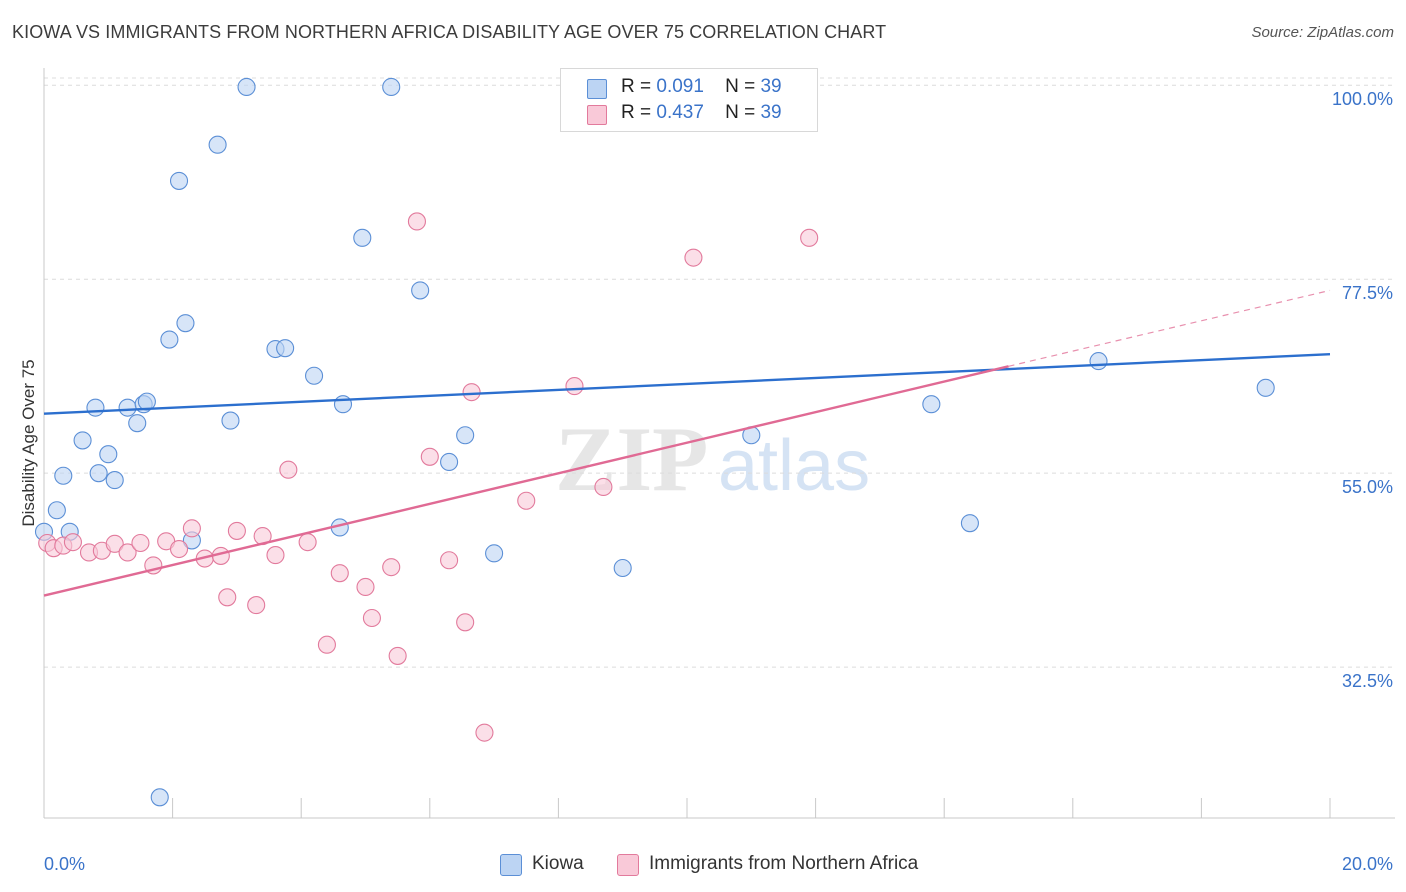 The image size is (1406, 892). What do you see at coordinates (687, 384) in the screenshot?
I see `trend-line` at bounding box center [687, 384].